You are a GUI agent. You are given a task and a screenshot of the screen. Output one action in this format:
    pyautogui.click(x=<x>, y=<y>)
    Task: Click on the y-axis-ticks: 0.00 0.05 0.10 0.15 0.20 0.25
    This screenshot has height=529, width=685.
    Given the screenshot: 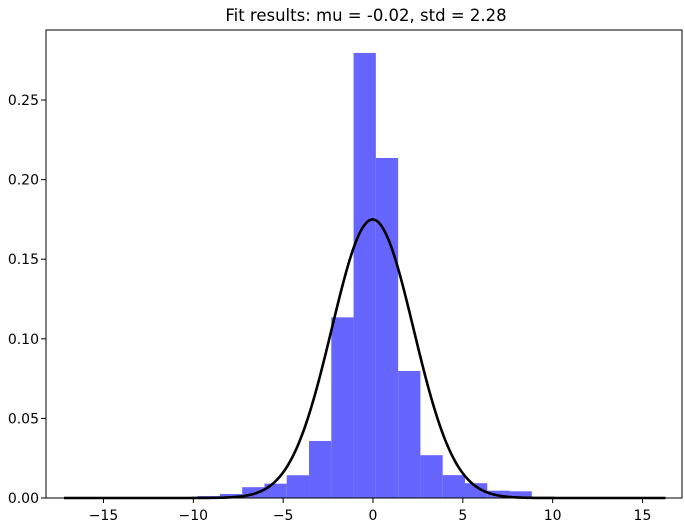 What is the action you would take?
    pyautogui.click(x=27, y=300)
    